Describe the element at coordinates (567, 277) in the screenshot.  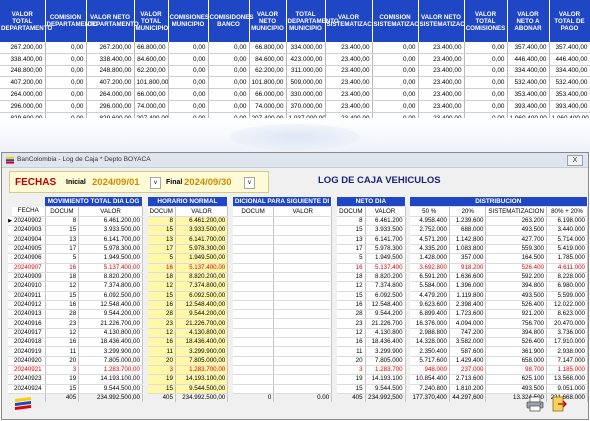
I see `cell-d8020: 8.228.000` at that location.